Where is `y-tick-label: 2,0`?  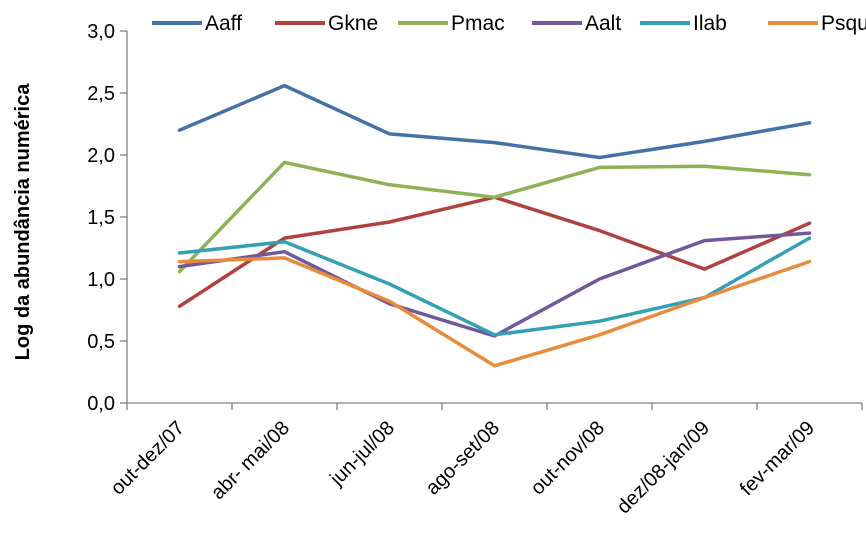
y-tick-label: 2,0 is located at coordinates (101, 156).